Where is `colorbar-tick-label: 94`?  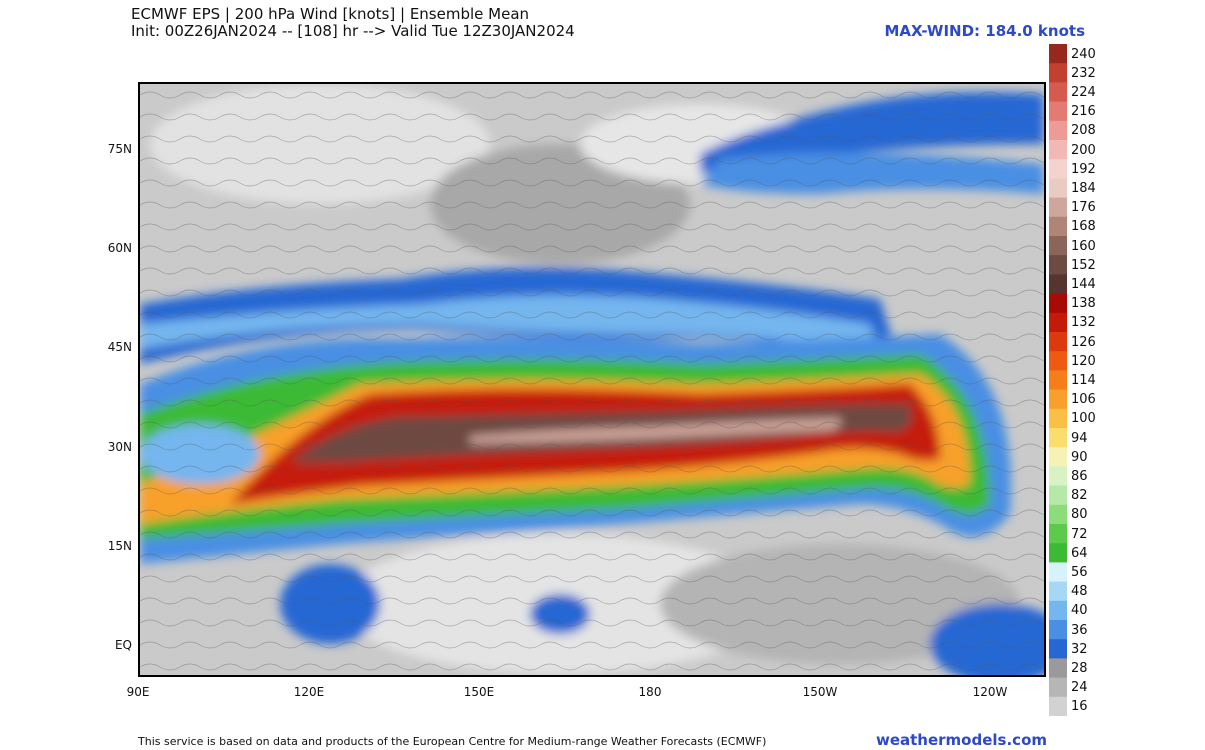
colorbar-tick-label: 94 is located at coordinates (1079, 438).